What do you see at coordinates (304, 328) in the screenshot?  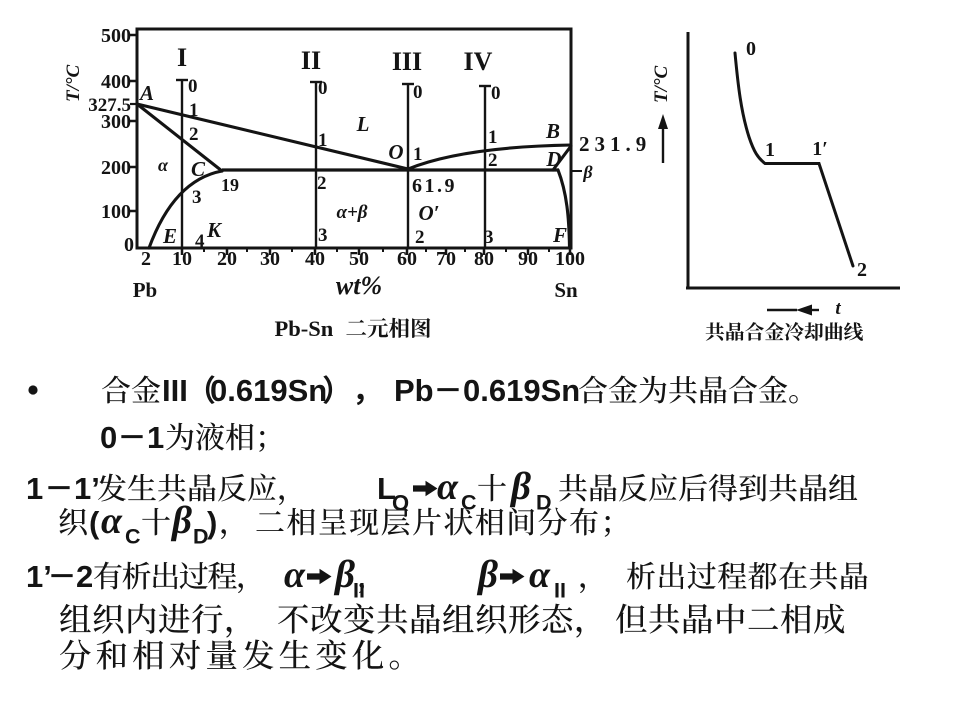 I see `svg-text: Pb-Sn` at bounding box center [304, 328].